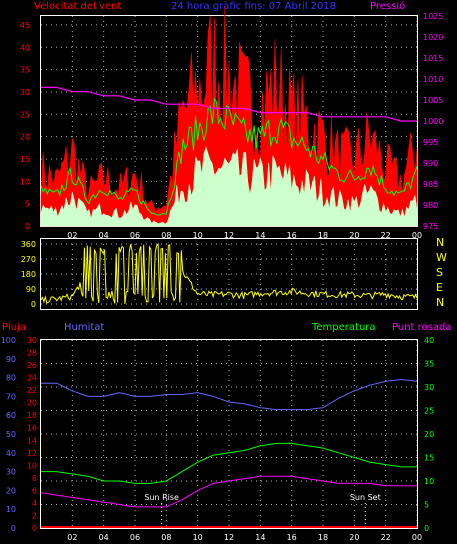 This screenshot has width=457, height=544. Describe the element at coordinates (440, 242) in the screenshot. I see `direction-label: N` at that location.